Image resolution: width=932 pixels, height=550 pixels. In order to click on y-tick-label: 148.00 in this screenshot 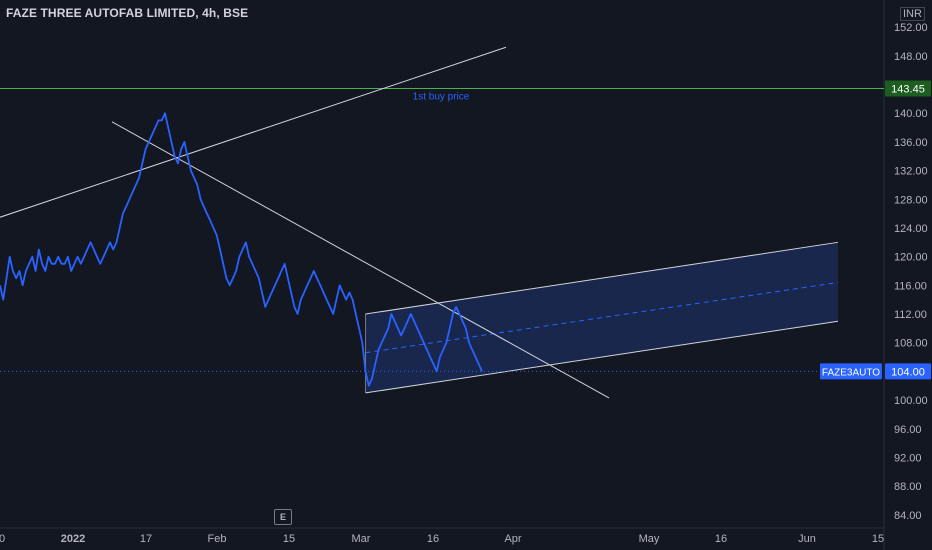, I will do `click(911, 57)`.